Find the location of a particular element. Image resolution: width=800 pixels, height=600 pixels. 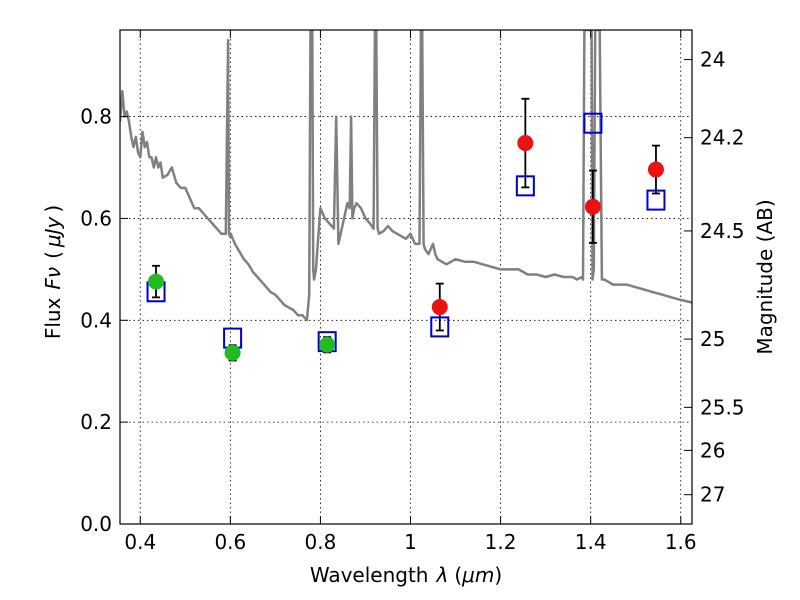

x-tick-label: 1 is located at coordinates (410, 542).